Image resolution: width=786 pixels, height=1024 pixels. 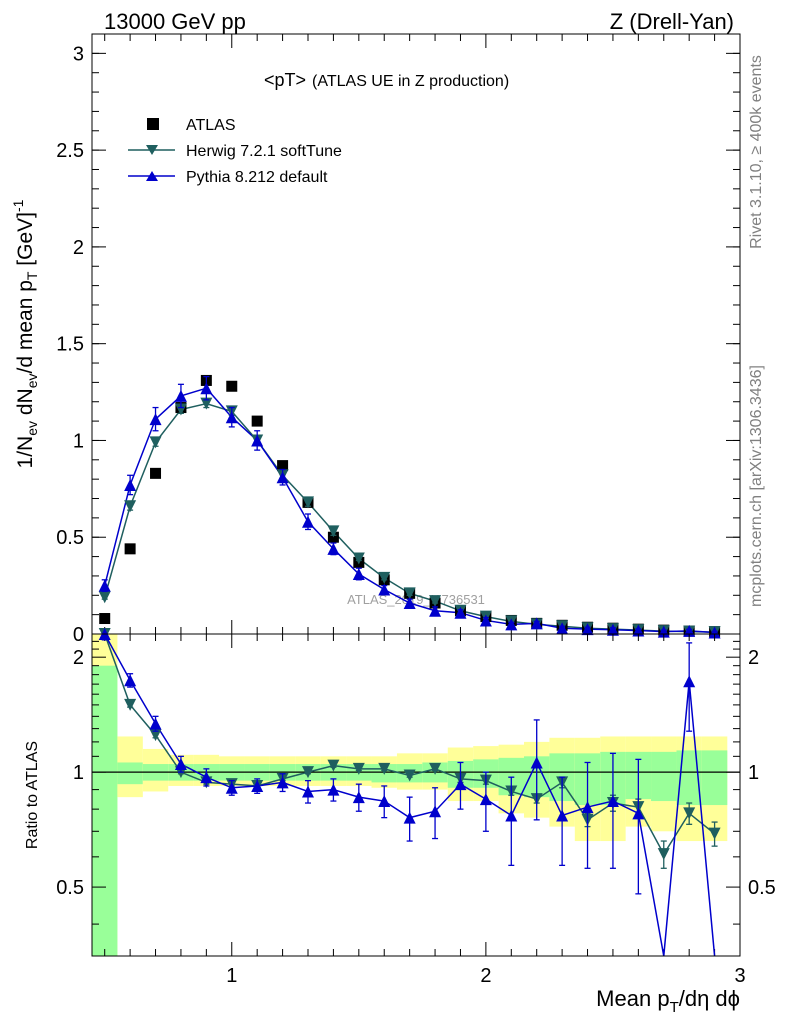 I want to click on main-ytick-label: 2.5, so click(x=70, y=151).